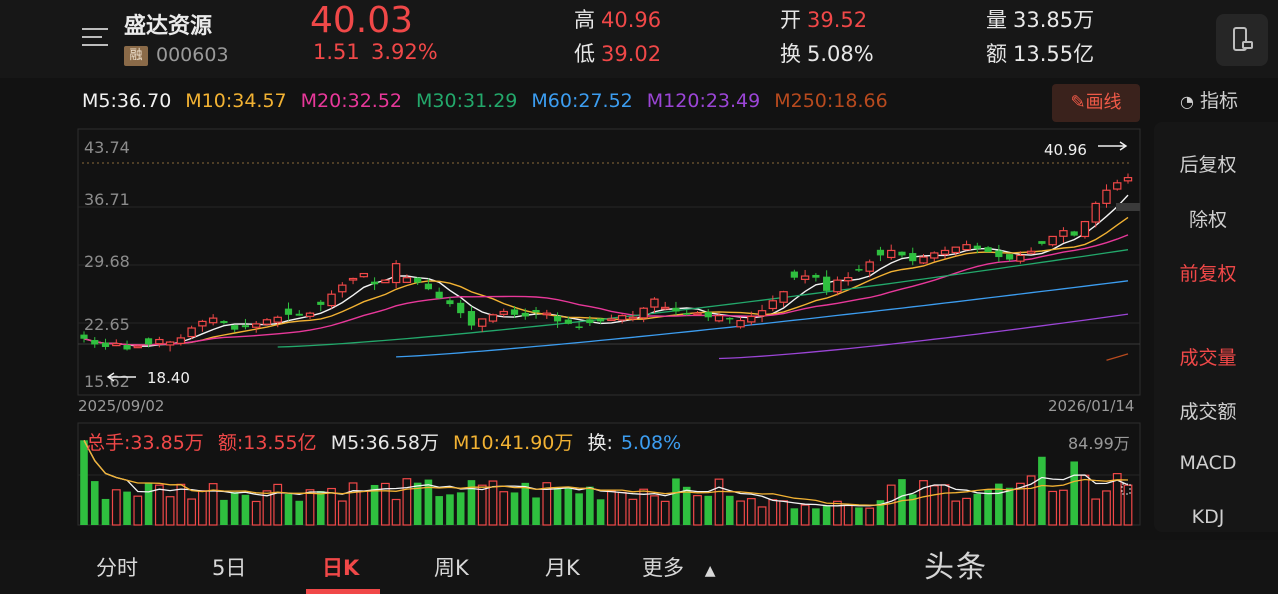 The width and height of the screenshot is (1278, 594). Describe the element at coordinates (121, 377) in the screenshot. I see `low-marker-arrow-icon` at that location.